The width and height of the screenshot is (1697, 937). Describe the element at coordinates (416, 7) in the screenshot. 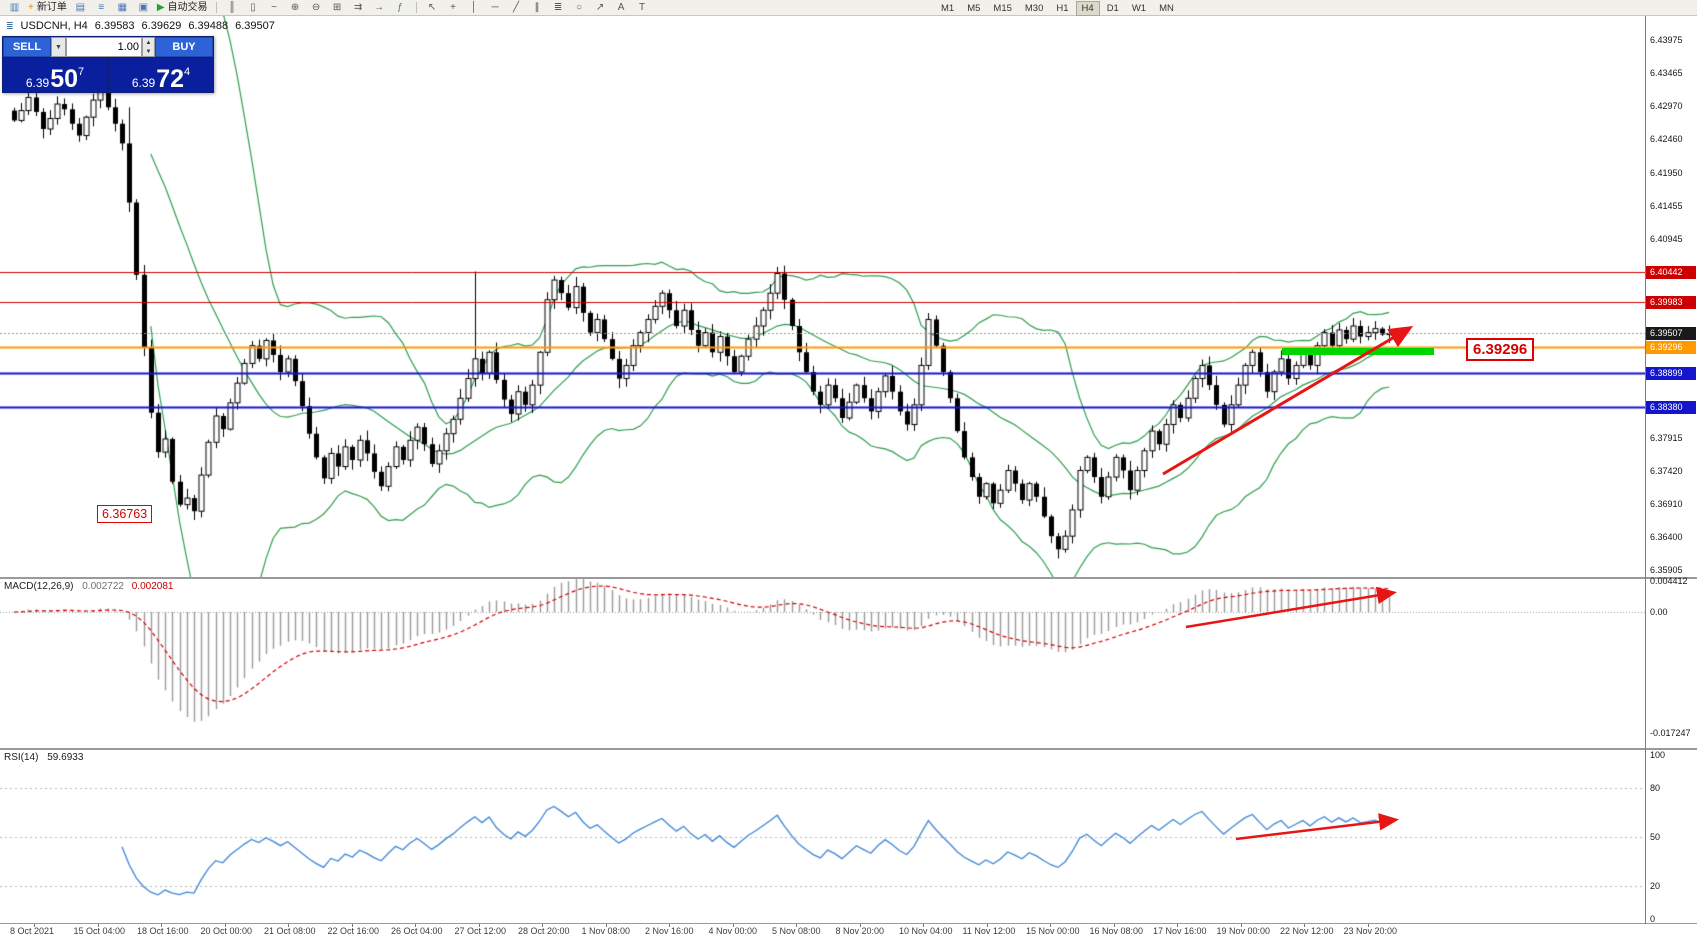

I see `toolbar-separator` at that location.